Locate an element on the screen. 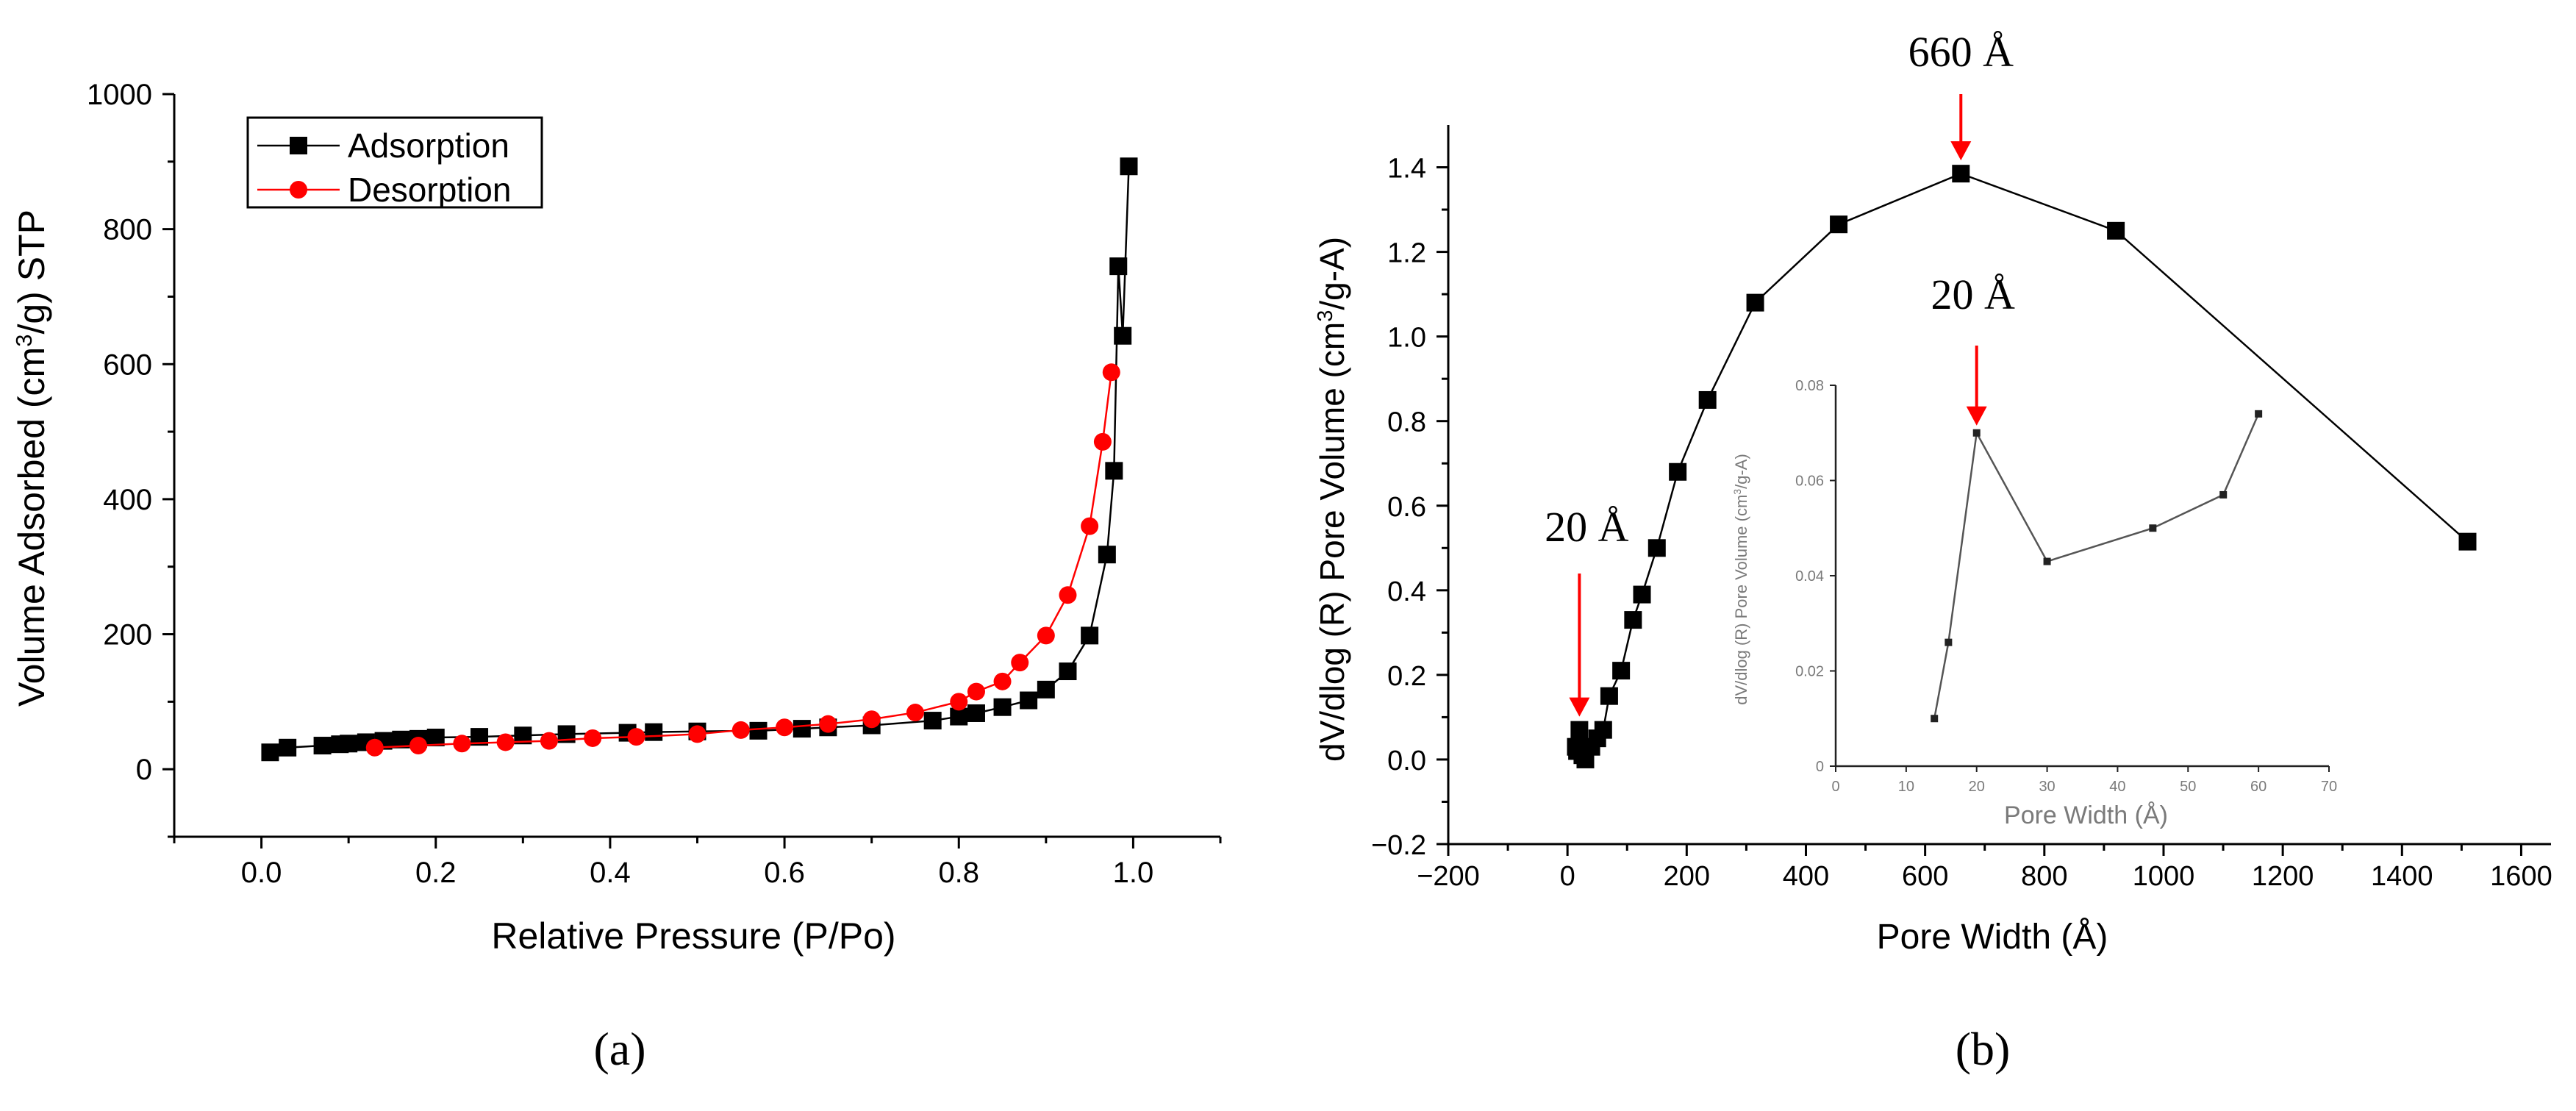 This screenshot has width=2576, height=1111. y-tick-label: 1.2 is located at coordinates (1406, 253).